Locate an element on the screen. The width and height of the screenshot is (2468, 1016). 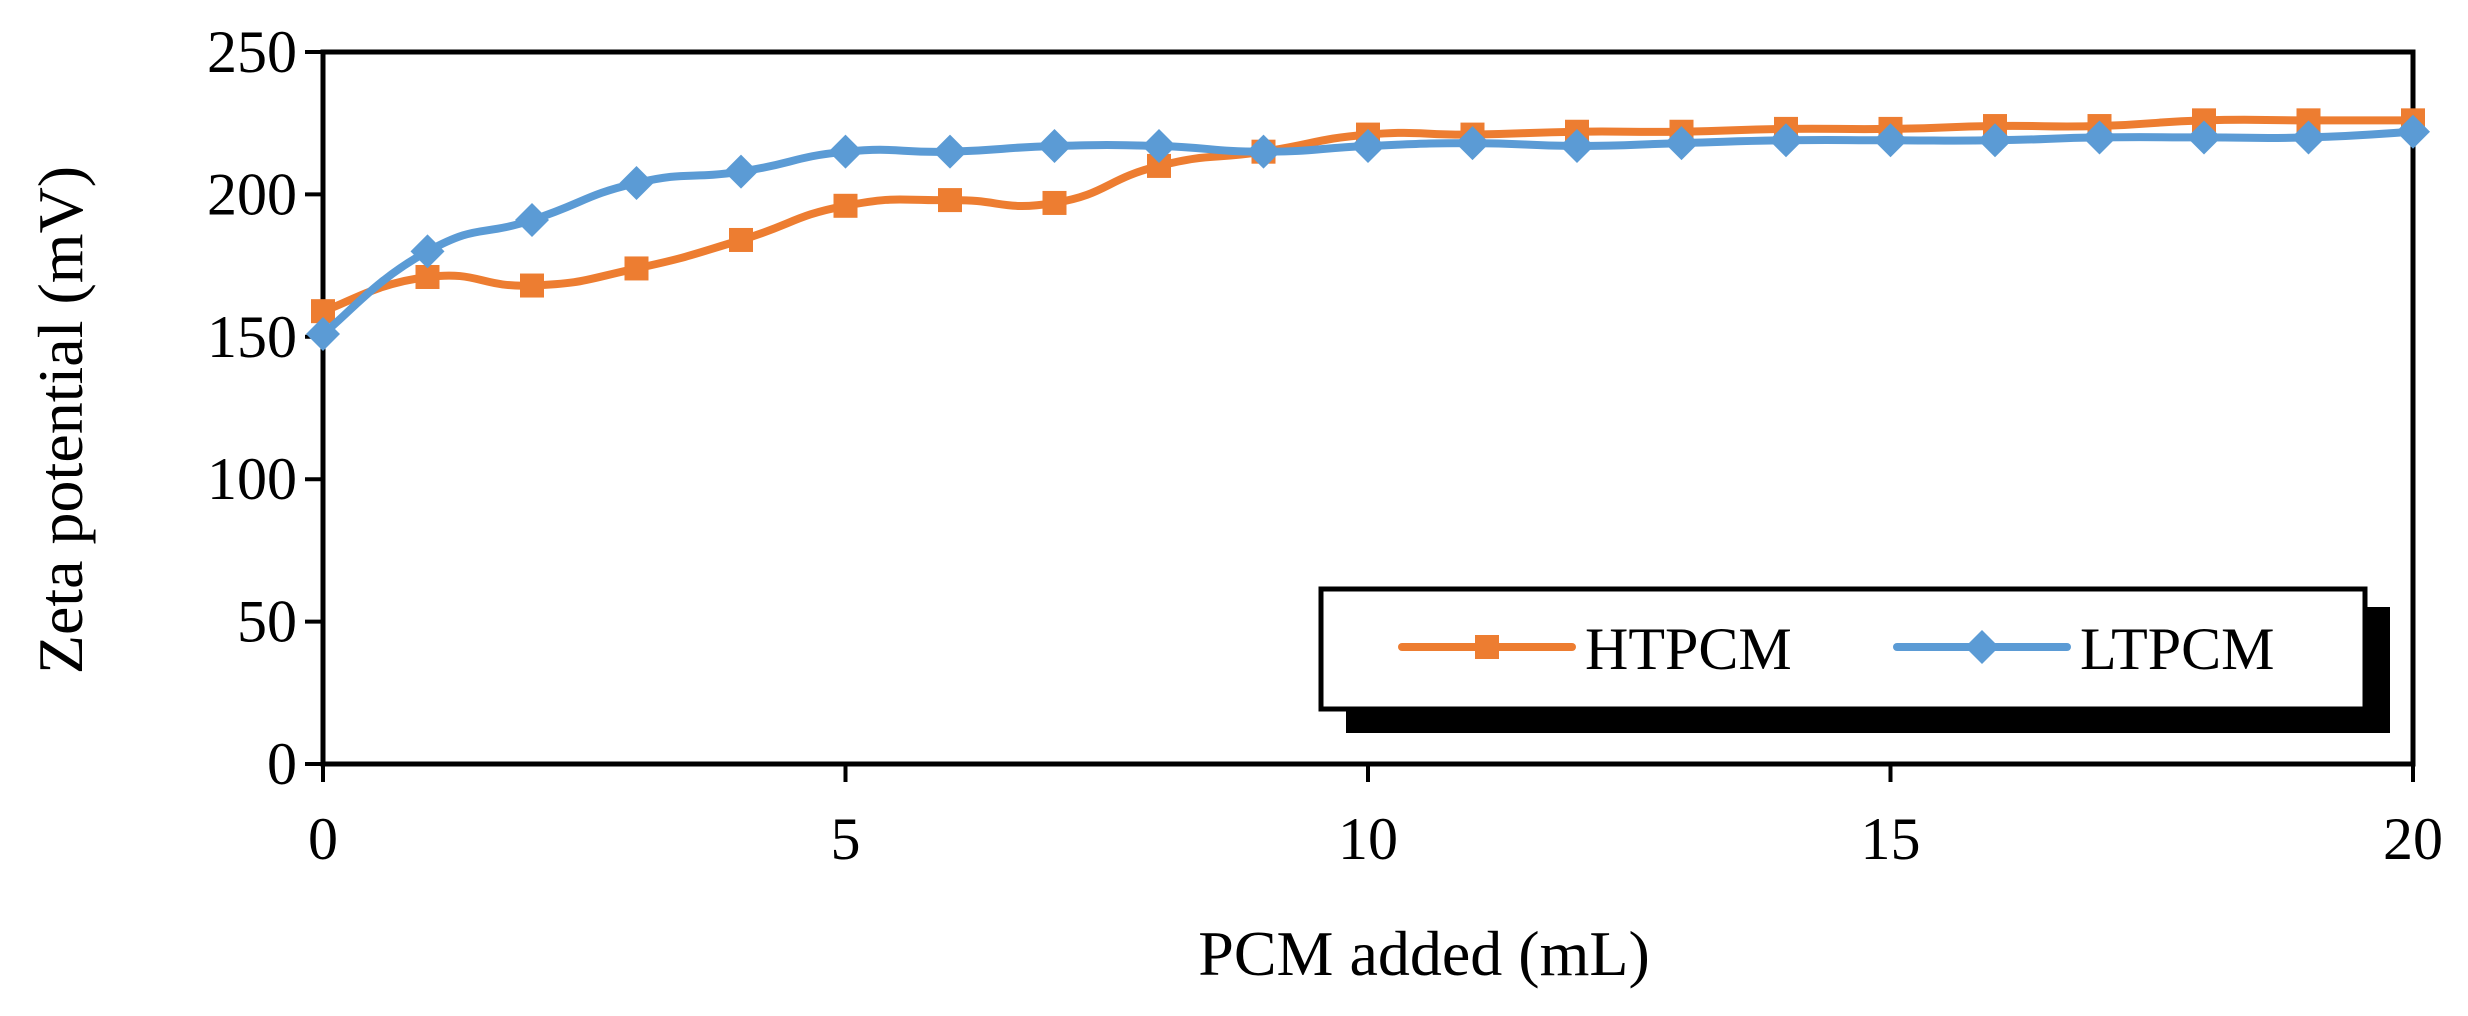
legend-entry-htpcm: HTPCM is located at coordinates (1595, 649).